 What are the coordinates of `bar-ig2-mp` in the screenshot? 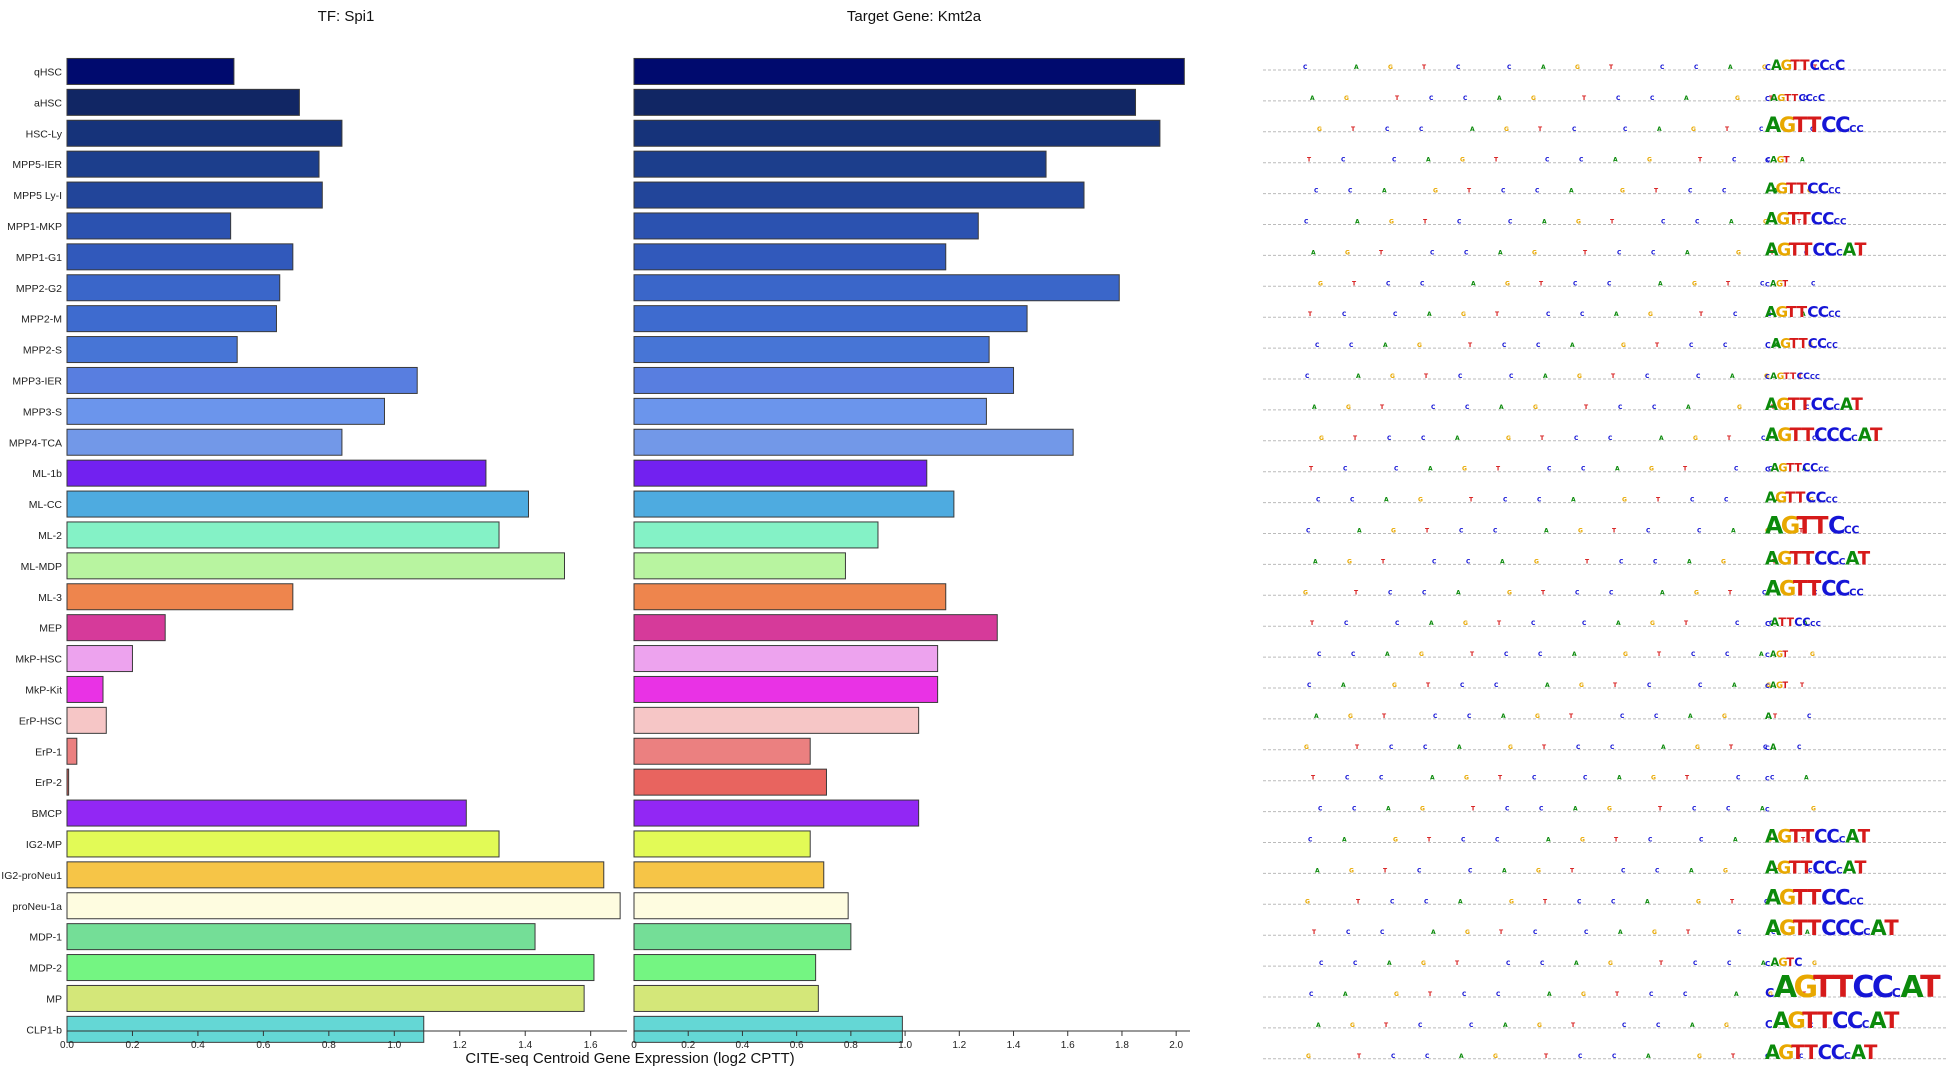 It's located at (722, 844).